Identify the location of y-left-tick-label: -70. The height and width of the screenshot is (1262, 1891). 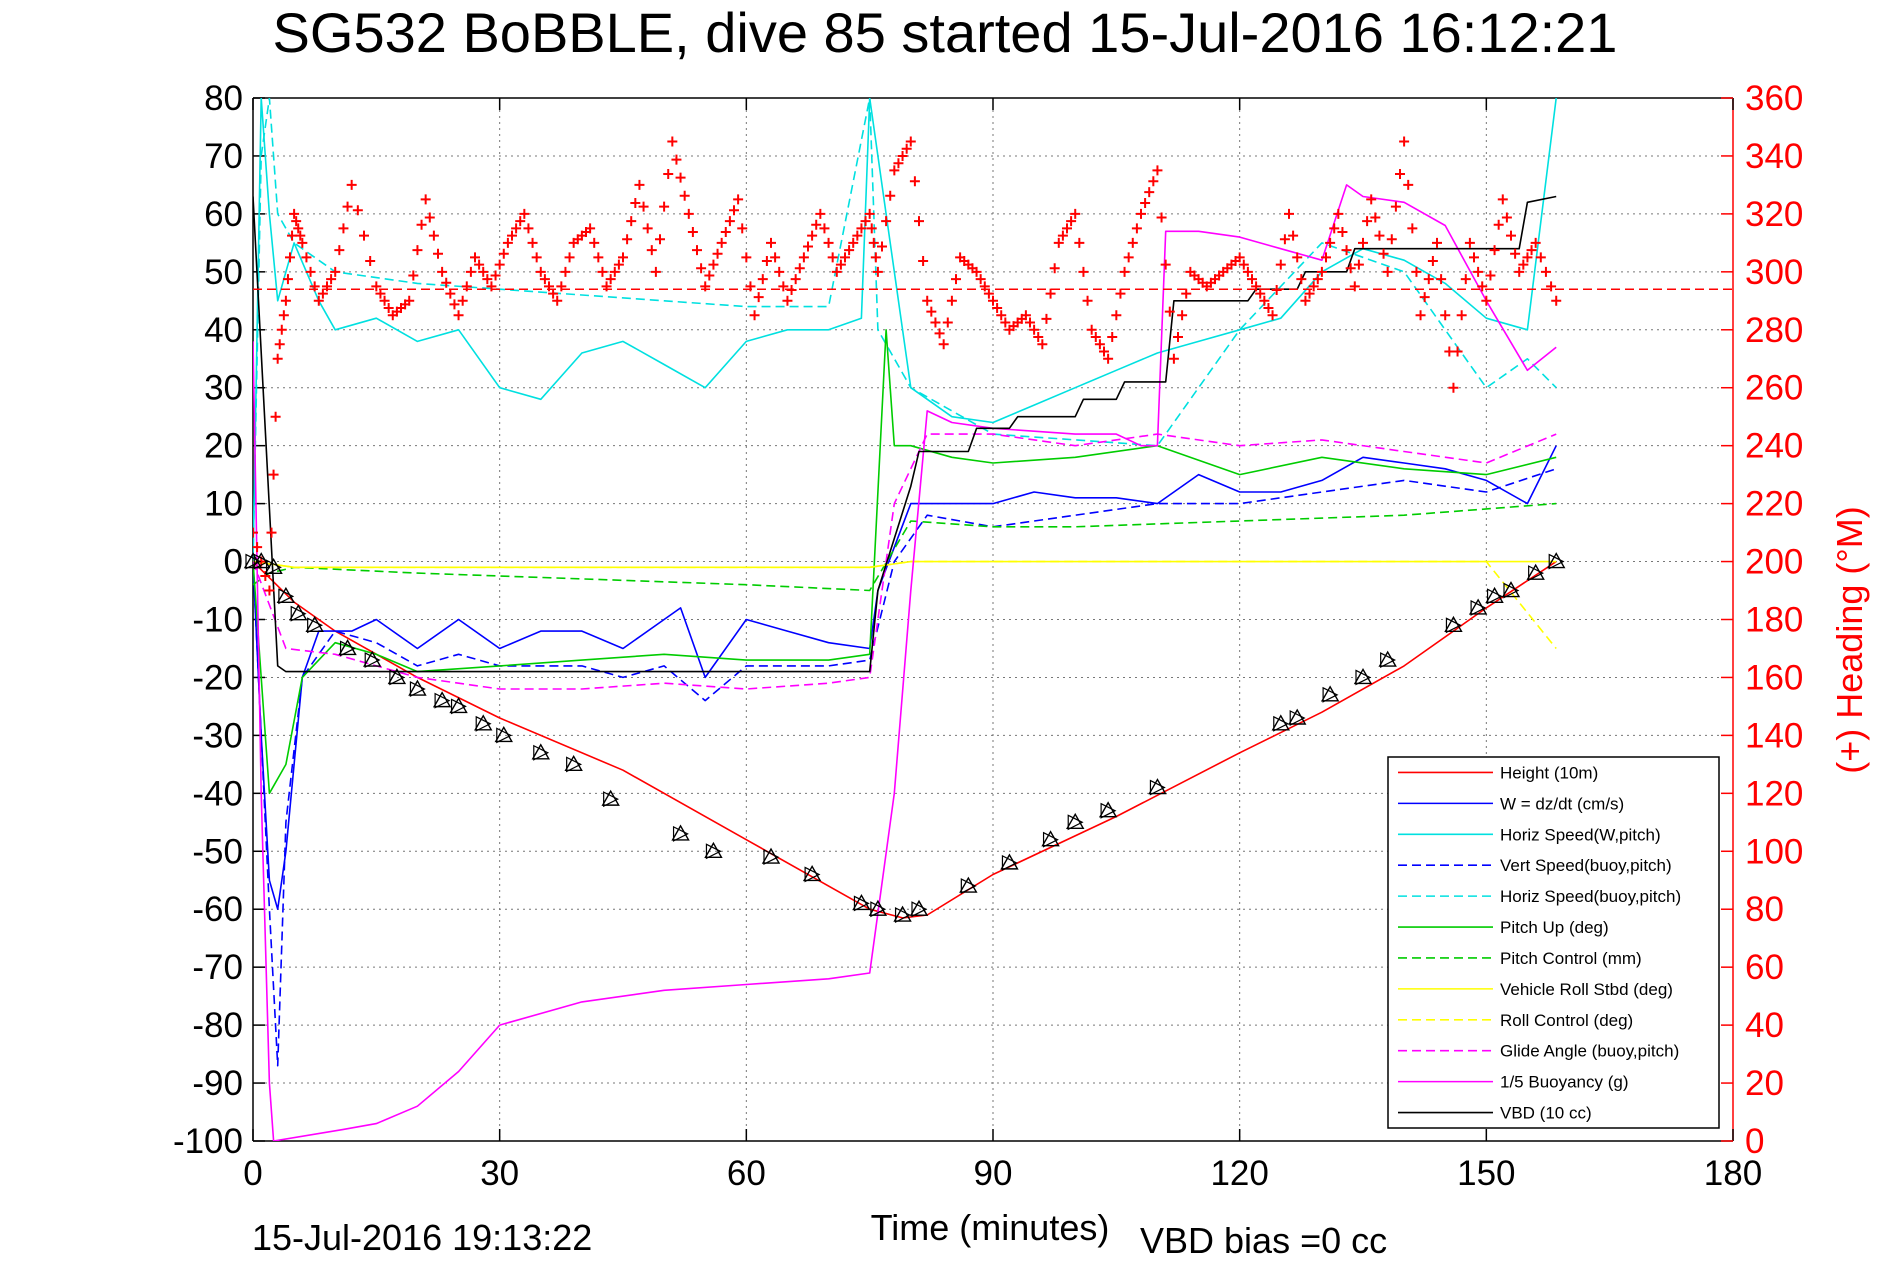
(217, 967).